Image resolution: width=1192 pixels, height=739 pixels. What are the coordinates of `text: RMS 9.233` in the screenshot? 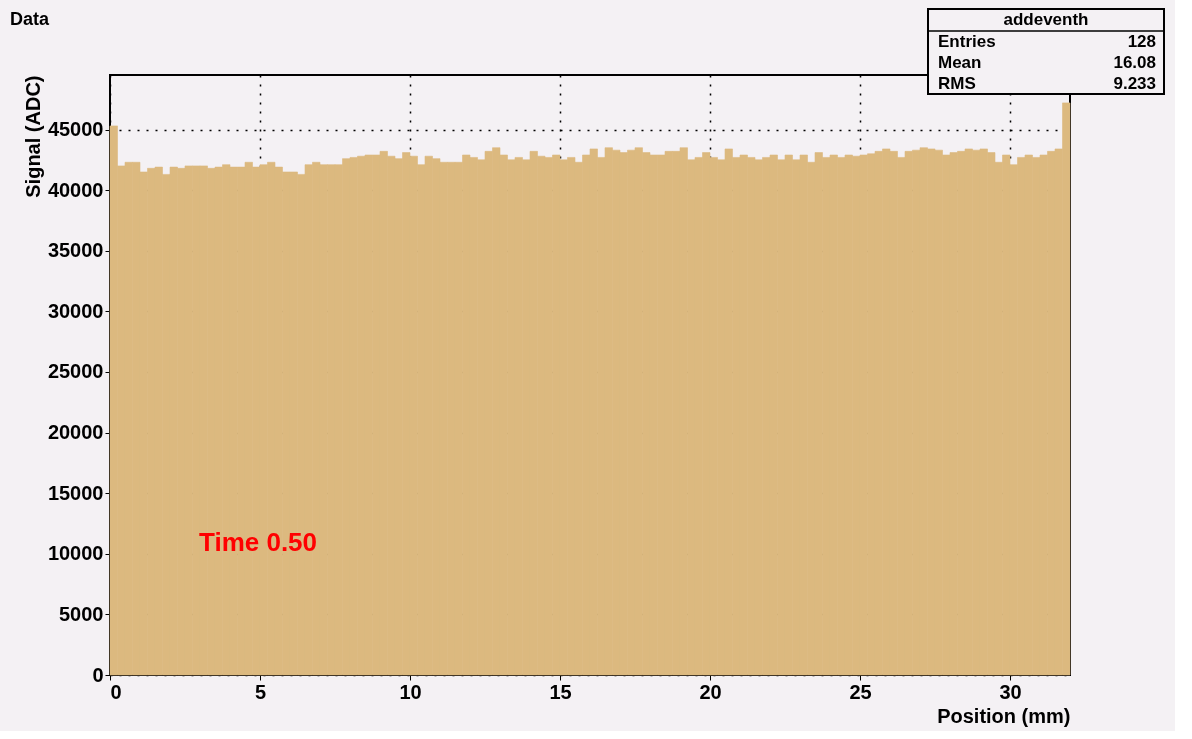 It's located at (1047, 83).